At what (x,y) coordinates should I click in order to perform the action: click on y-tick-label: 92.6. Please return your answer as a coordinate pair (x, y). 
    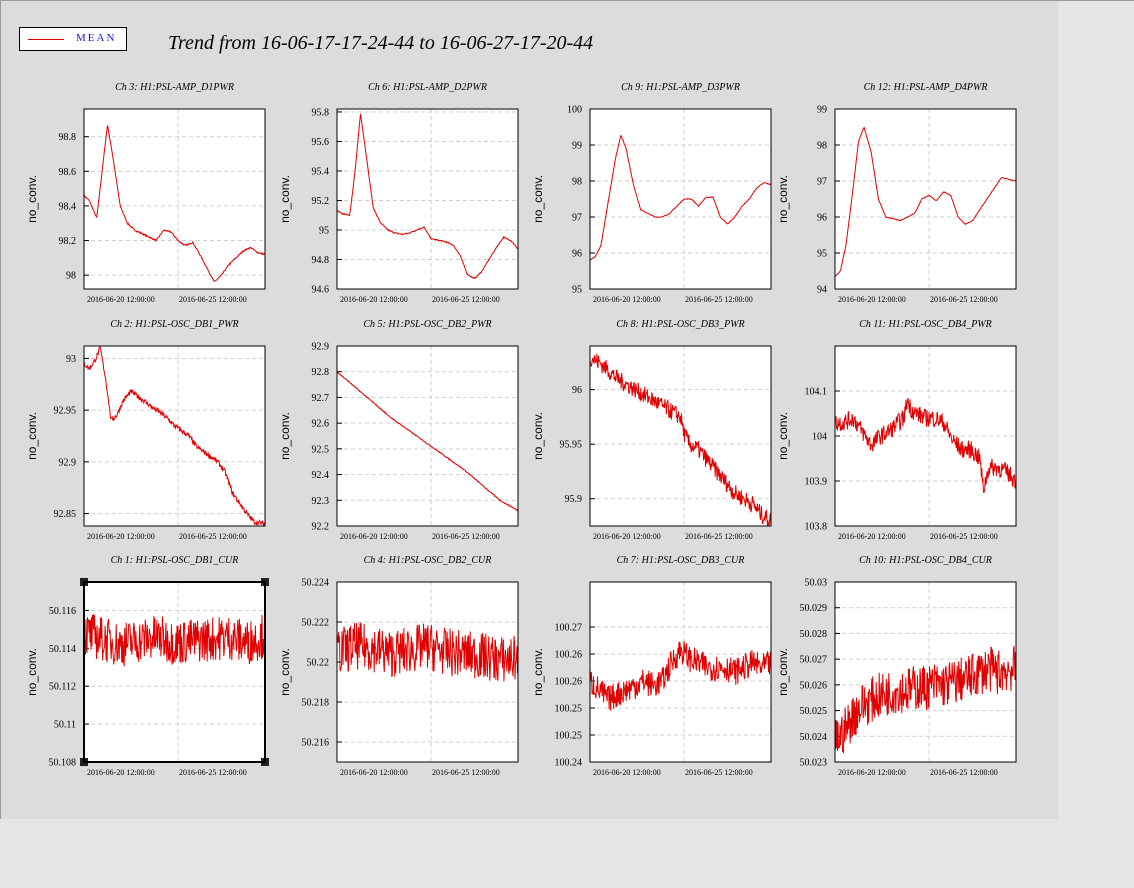
    Looking at the image, I should click on (321, 424).